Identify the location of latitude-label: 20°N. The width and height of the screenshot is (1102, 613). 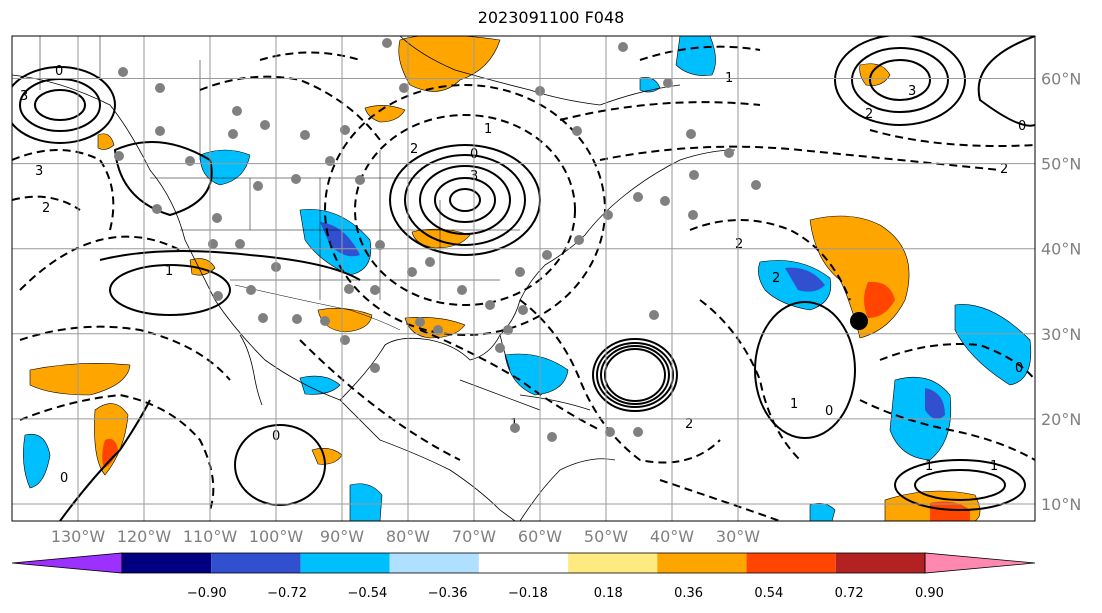
(1061, 419).